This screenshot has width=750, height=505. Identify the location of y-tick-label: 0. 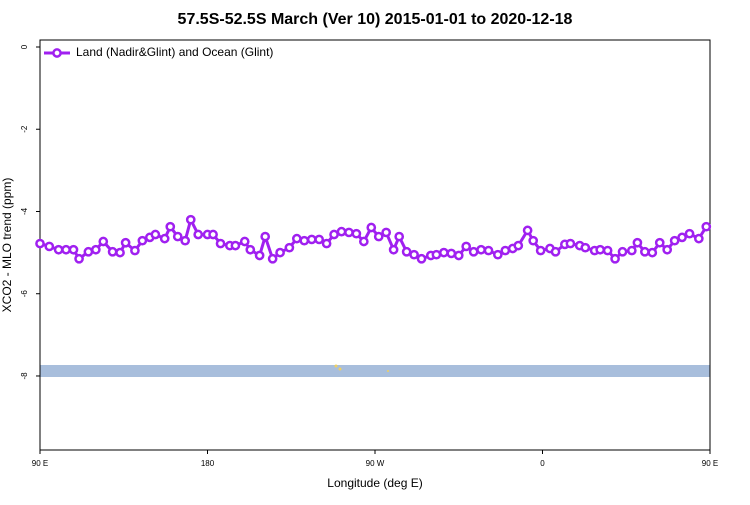
(24, 46).